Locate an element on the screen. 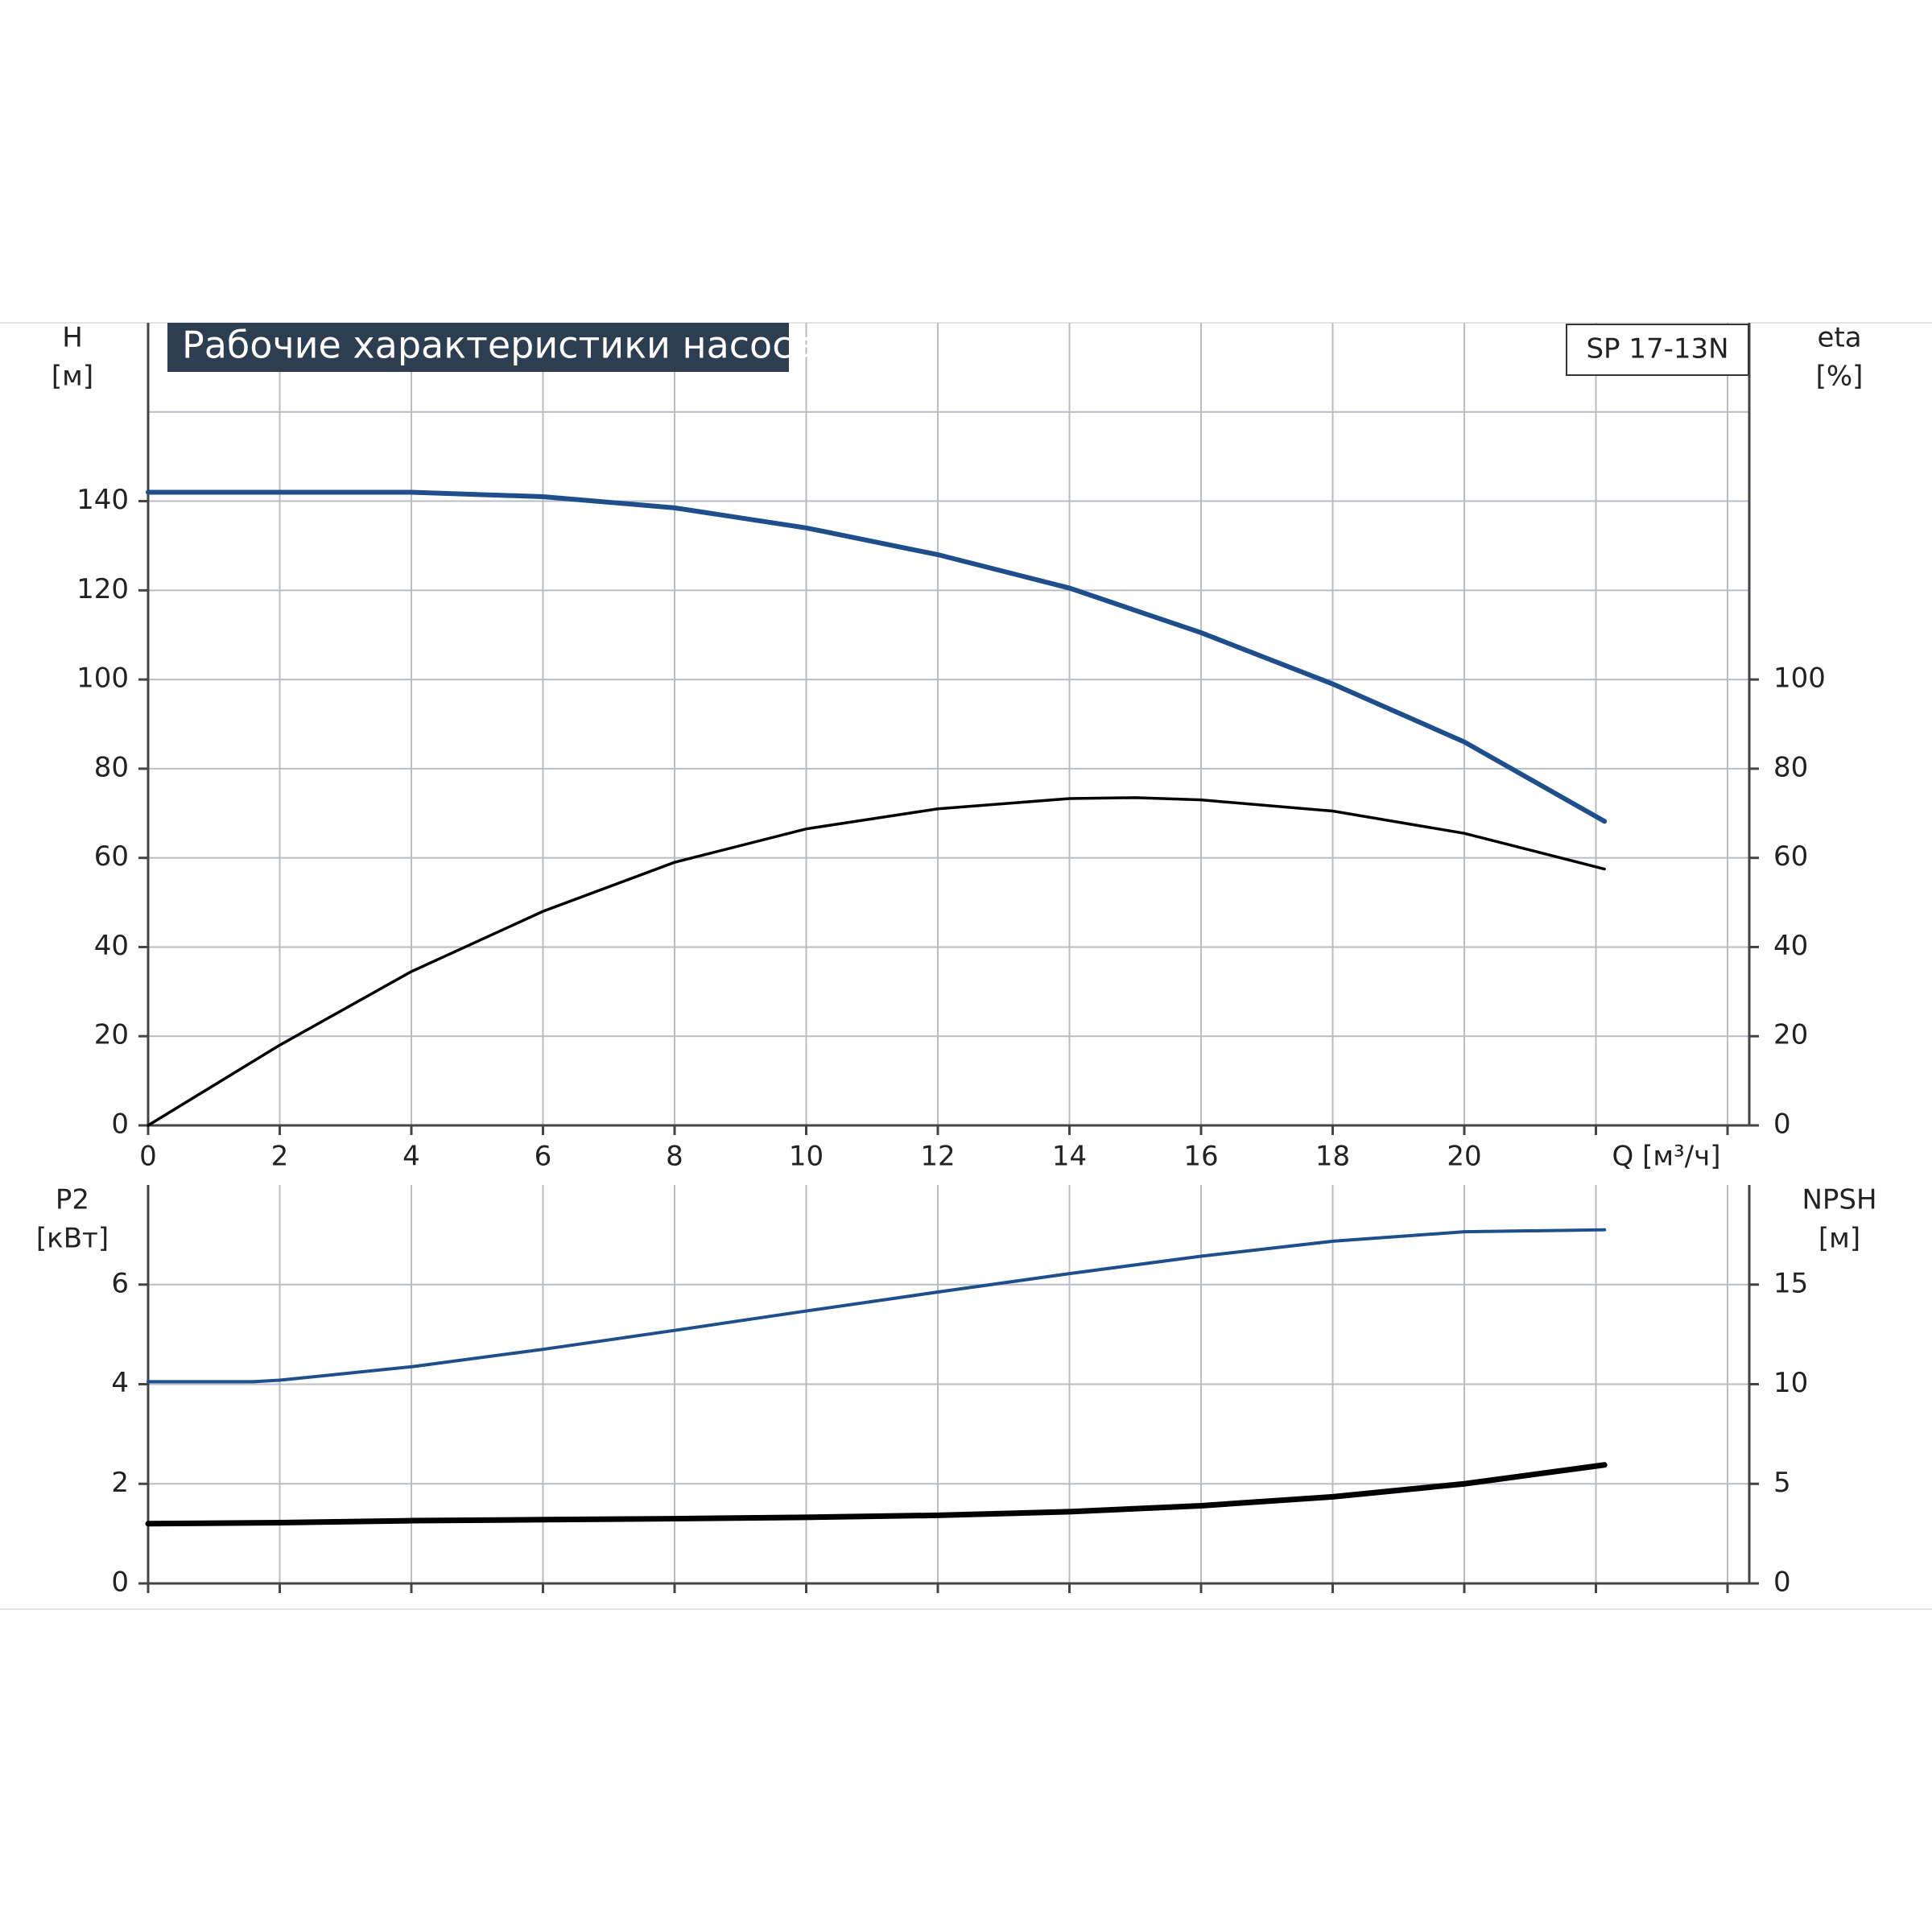 This screenshot has height=1932, width=1932. y-tick-label: 40 is located at coordinates (111, 946).